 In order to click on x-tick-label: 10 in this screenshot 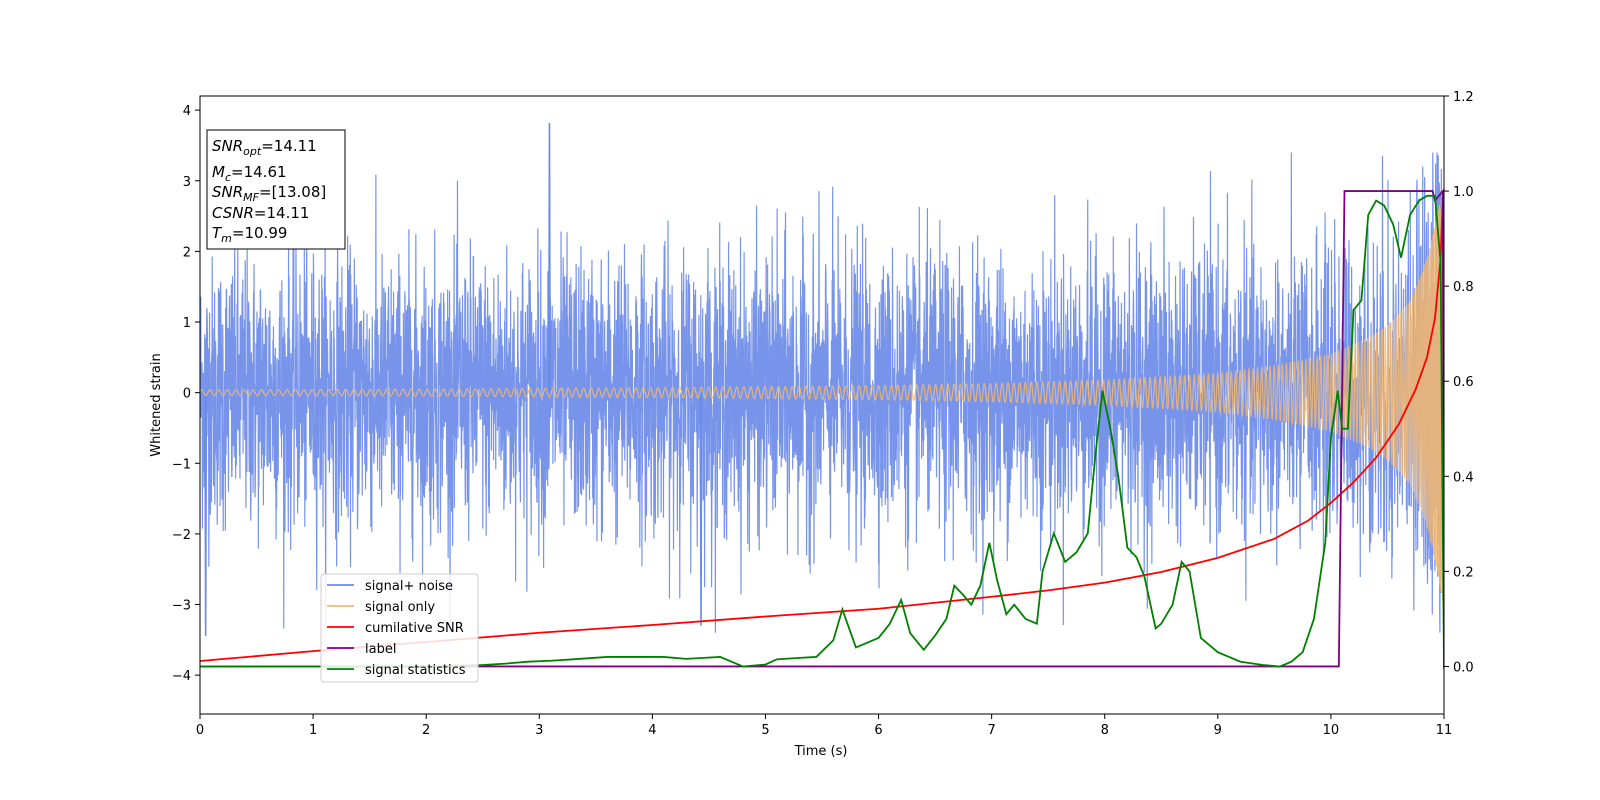, I will do `click(1331, 730)`.